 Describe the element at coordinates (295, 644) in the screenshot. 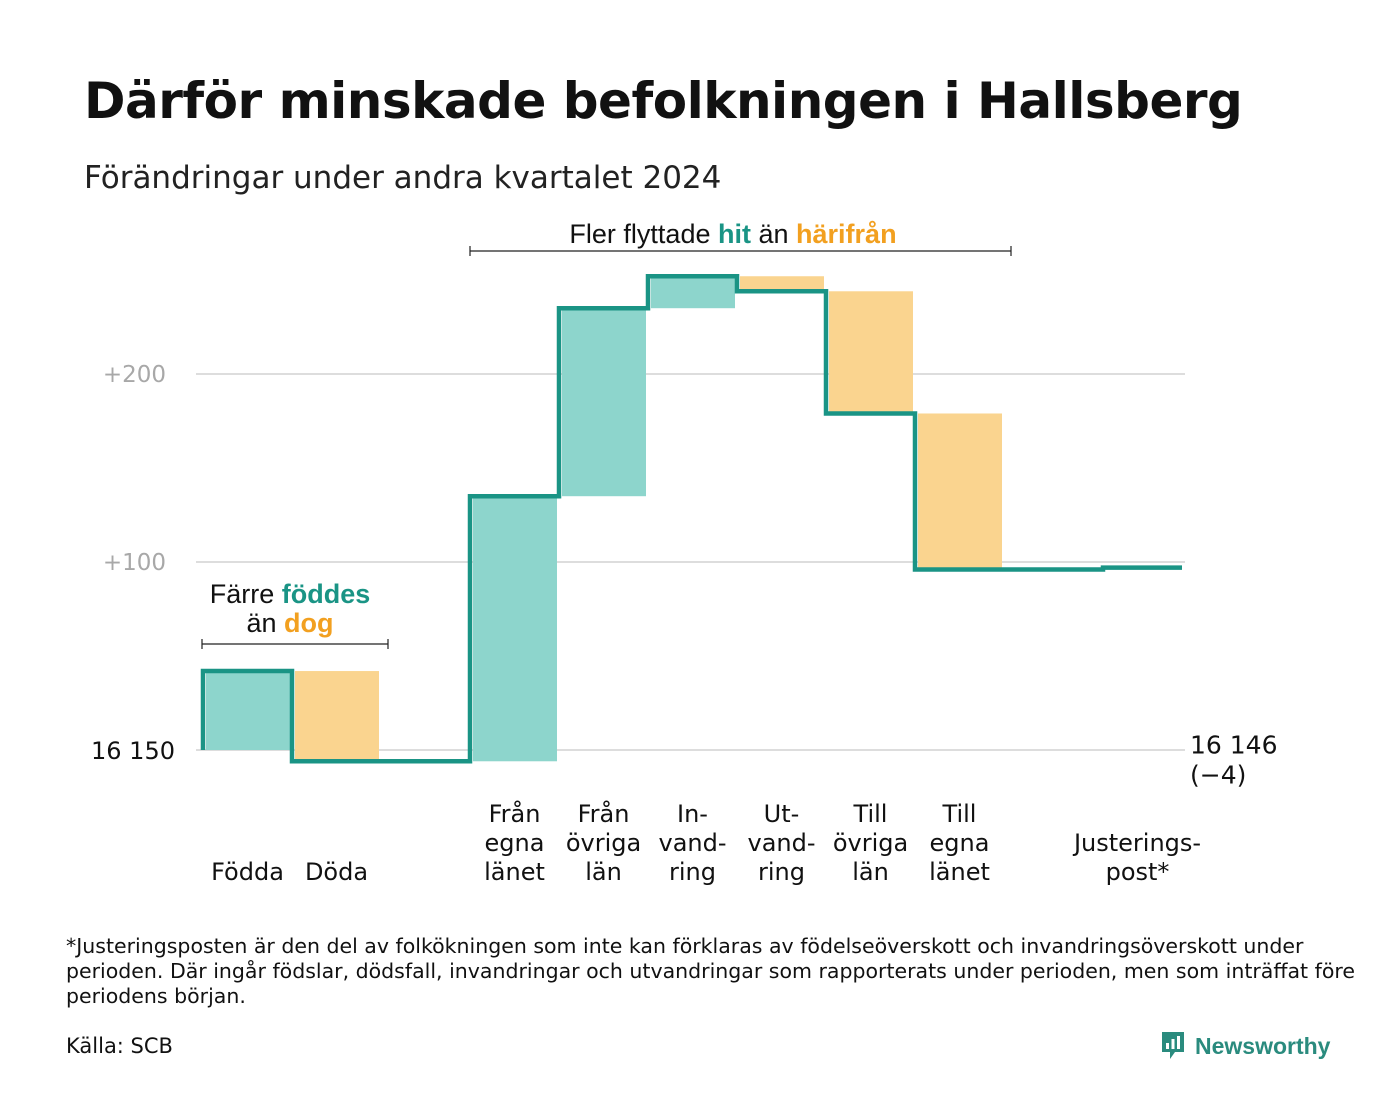

I see `births-bracket` at that location.